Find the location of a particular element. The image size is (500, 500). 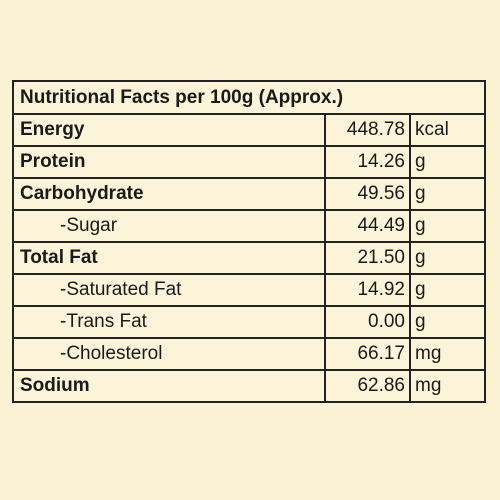

nutrient-value: 21.50 is located at coordinates (367, 258).